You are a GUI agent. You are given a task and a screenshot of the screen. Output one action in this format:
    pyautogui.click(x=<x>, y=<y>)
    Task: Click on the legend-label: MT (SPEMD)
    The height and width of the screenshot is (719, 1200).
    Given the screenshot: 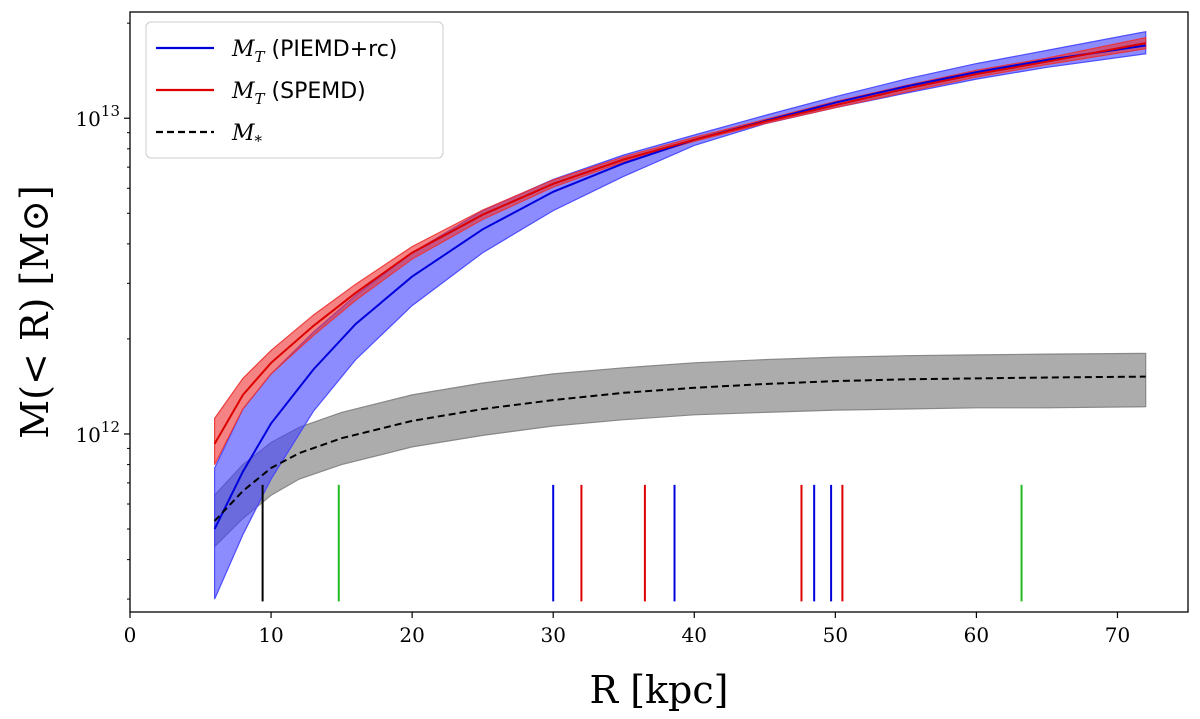 What is the action you would take?
    pyautogui.click(x=298, y=93)
    